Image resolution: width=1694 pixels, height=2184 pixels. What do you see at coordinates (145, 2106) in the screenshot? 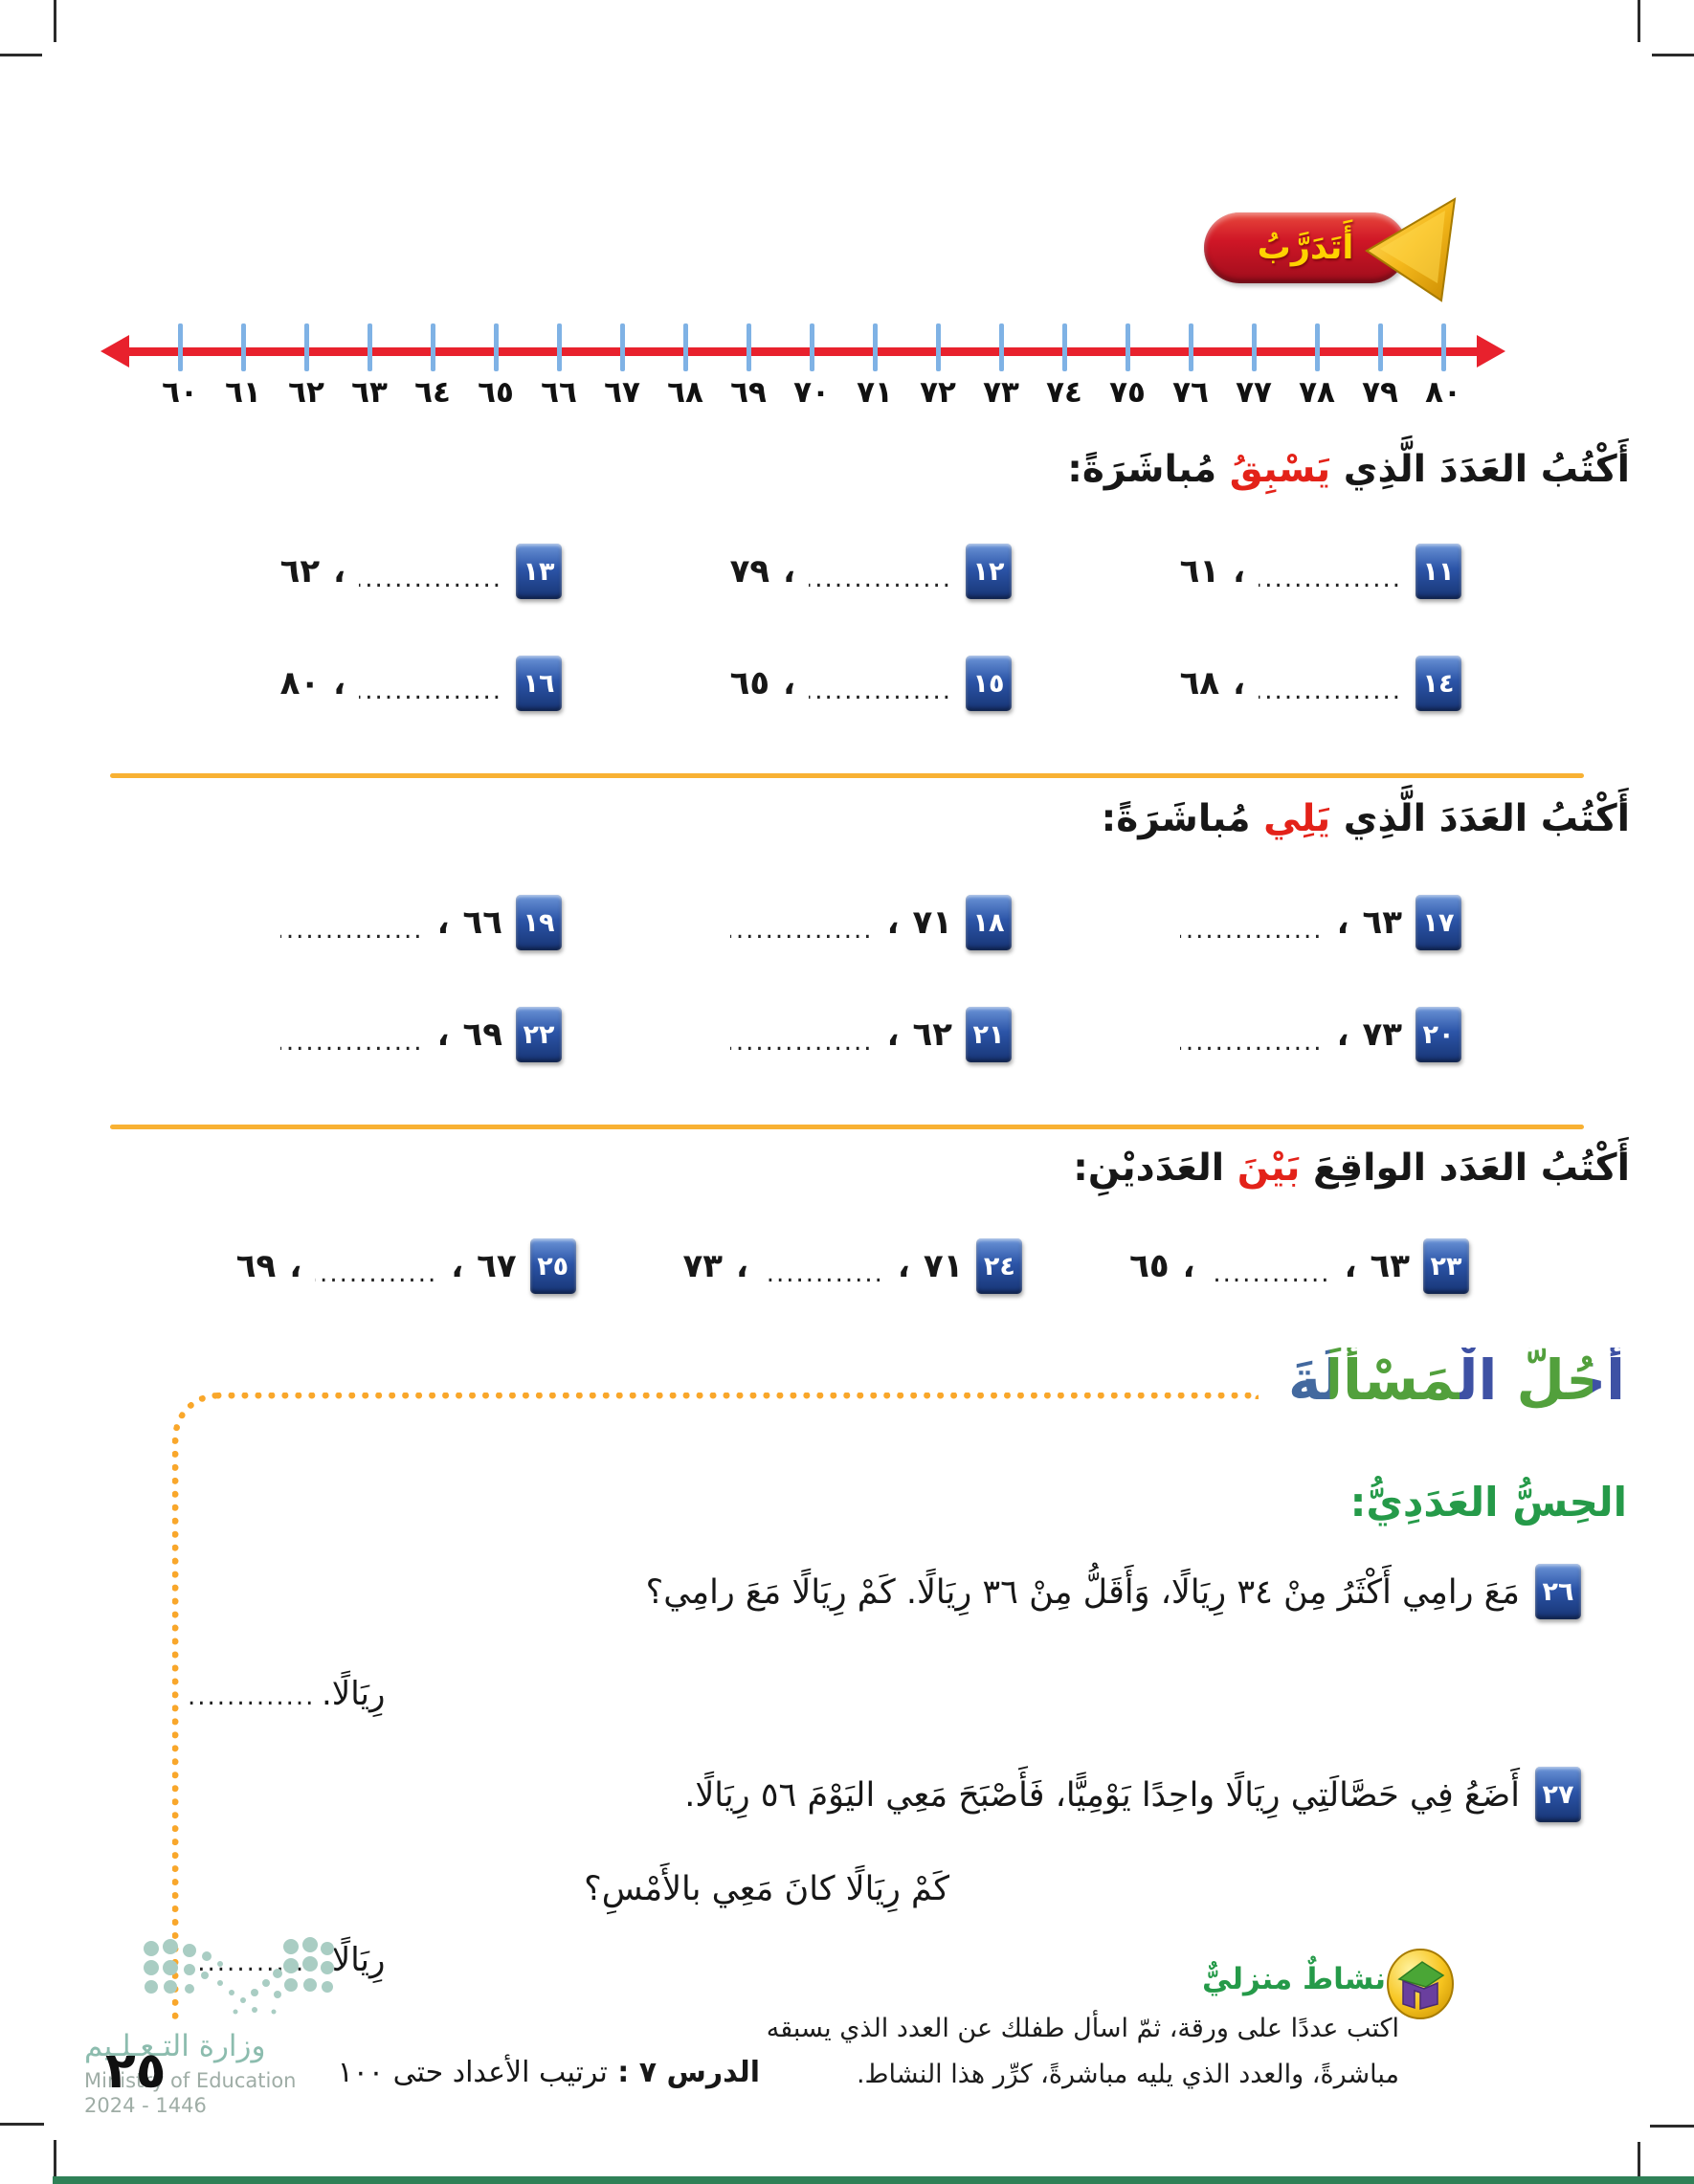
I see `ministry-year: 2024 - 1446` at bounding box center [145, 2106].